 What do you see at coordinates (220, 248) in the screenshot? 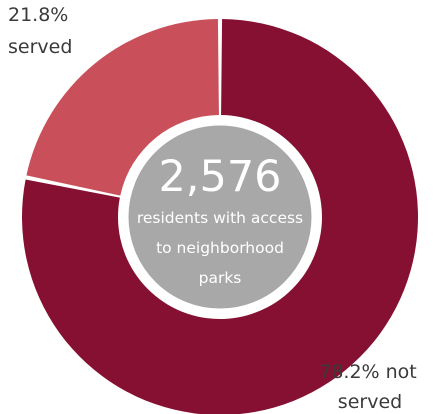
I see `center-caption-line-2: to neighborhood` at bounding box center [220, 248].